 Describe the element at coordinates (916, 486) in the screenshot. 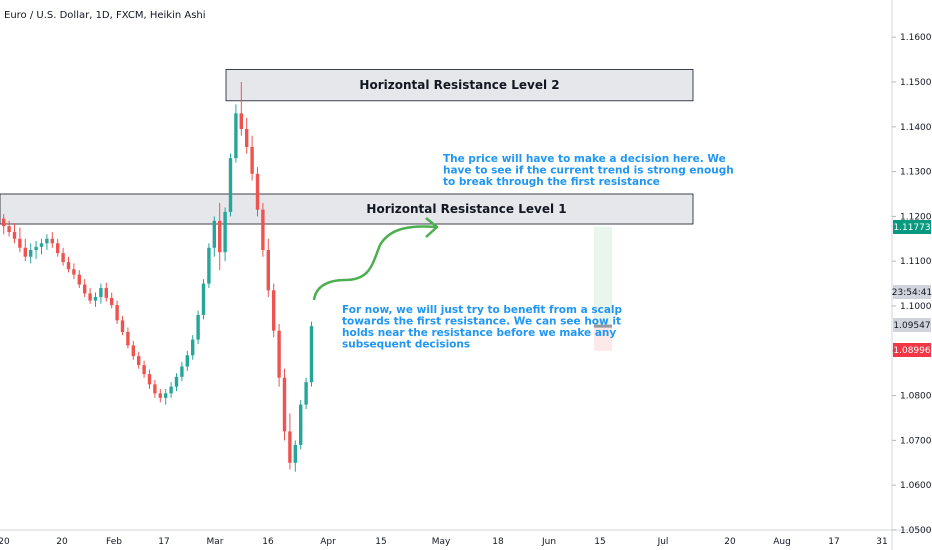

I see `y-tick-label: 1.06000` at that location.